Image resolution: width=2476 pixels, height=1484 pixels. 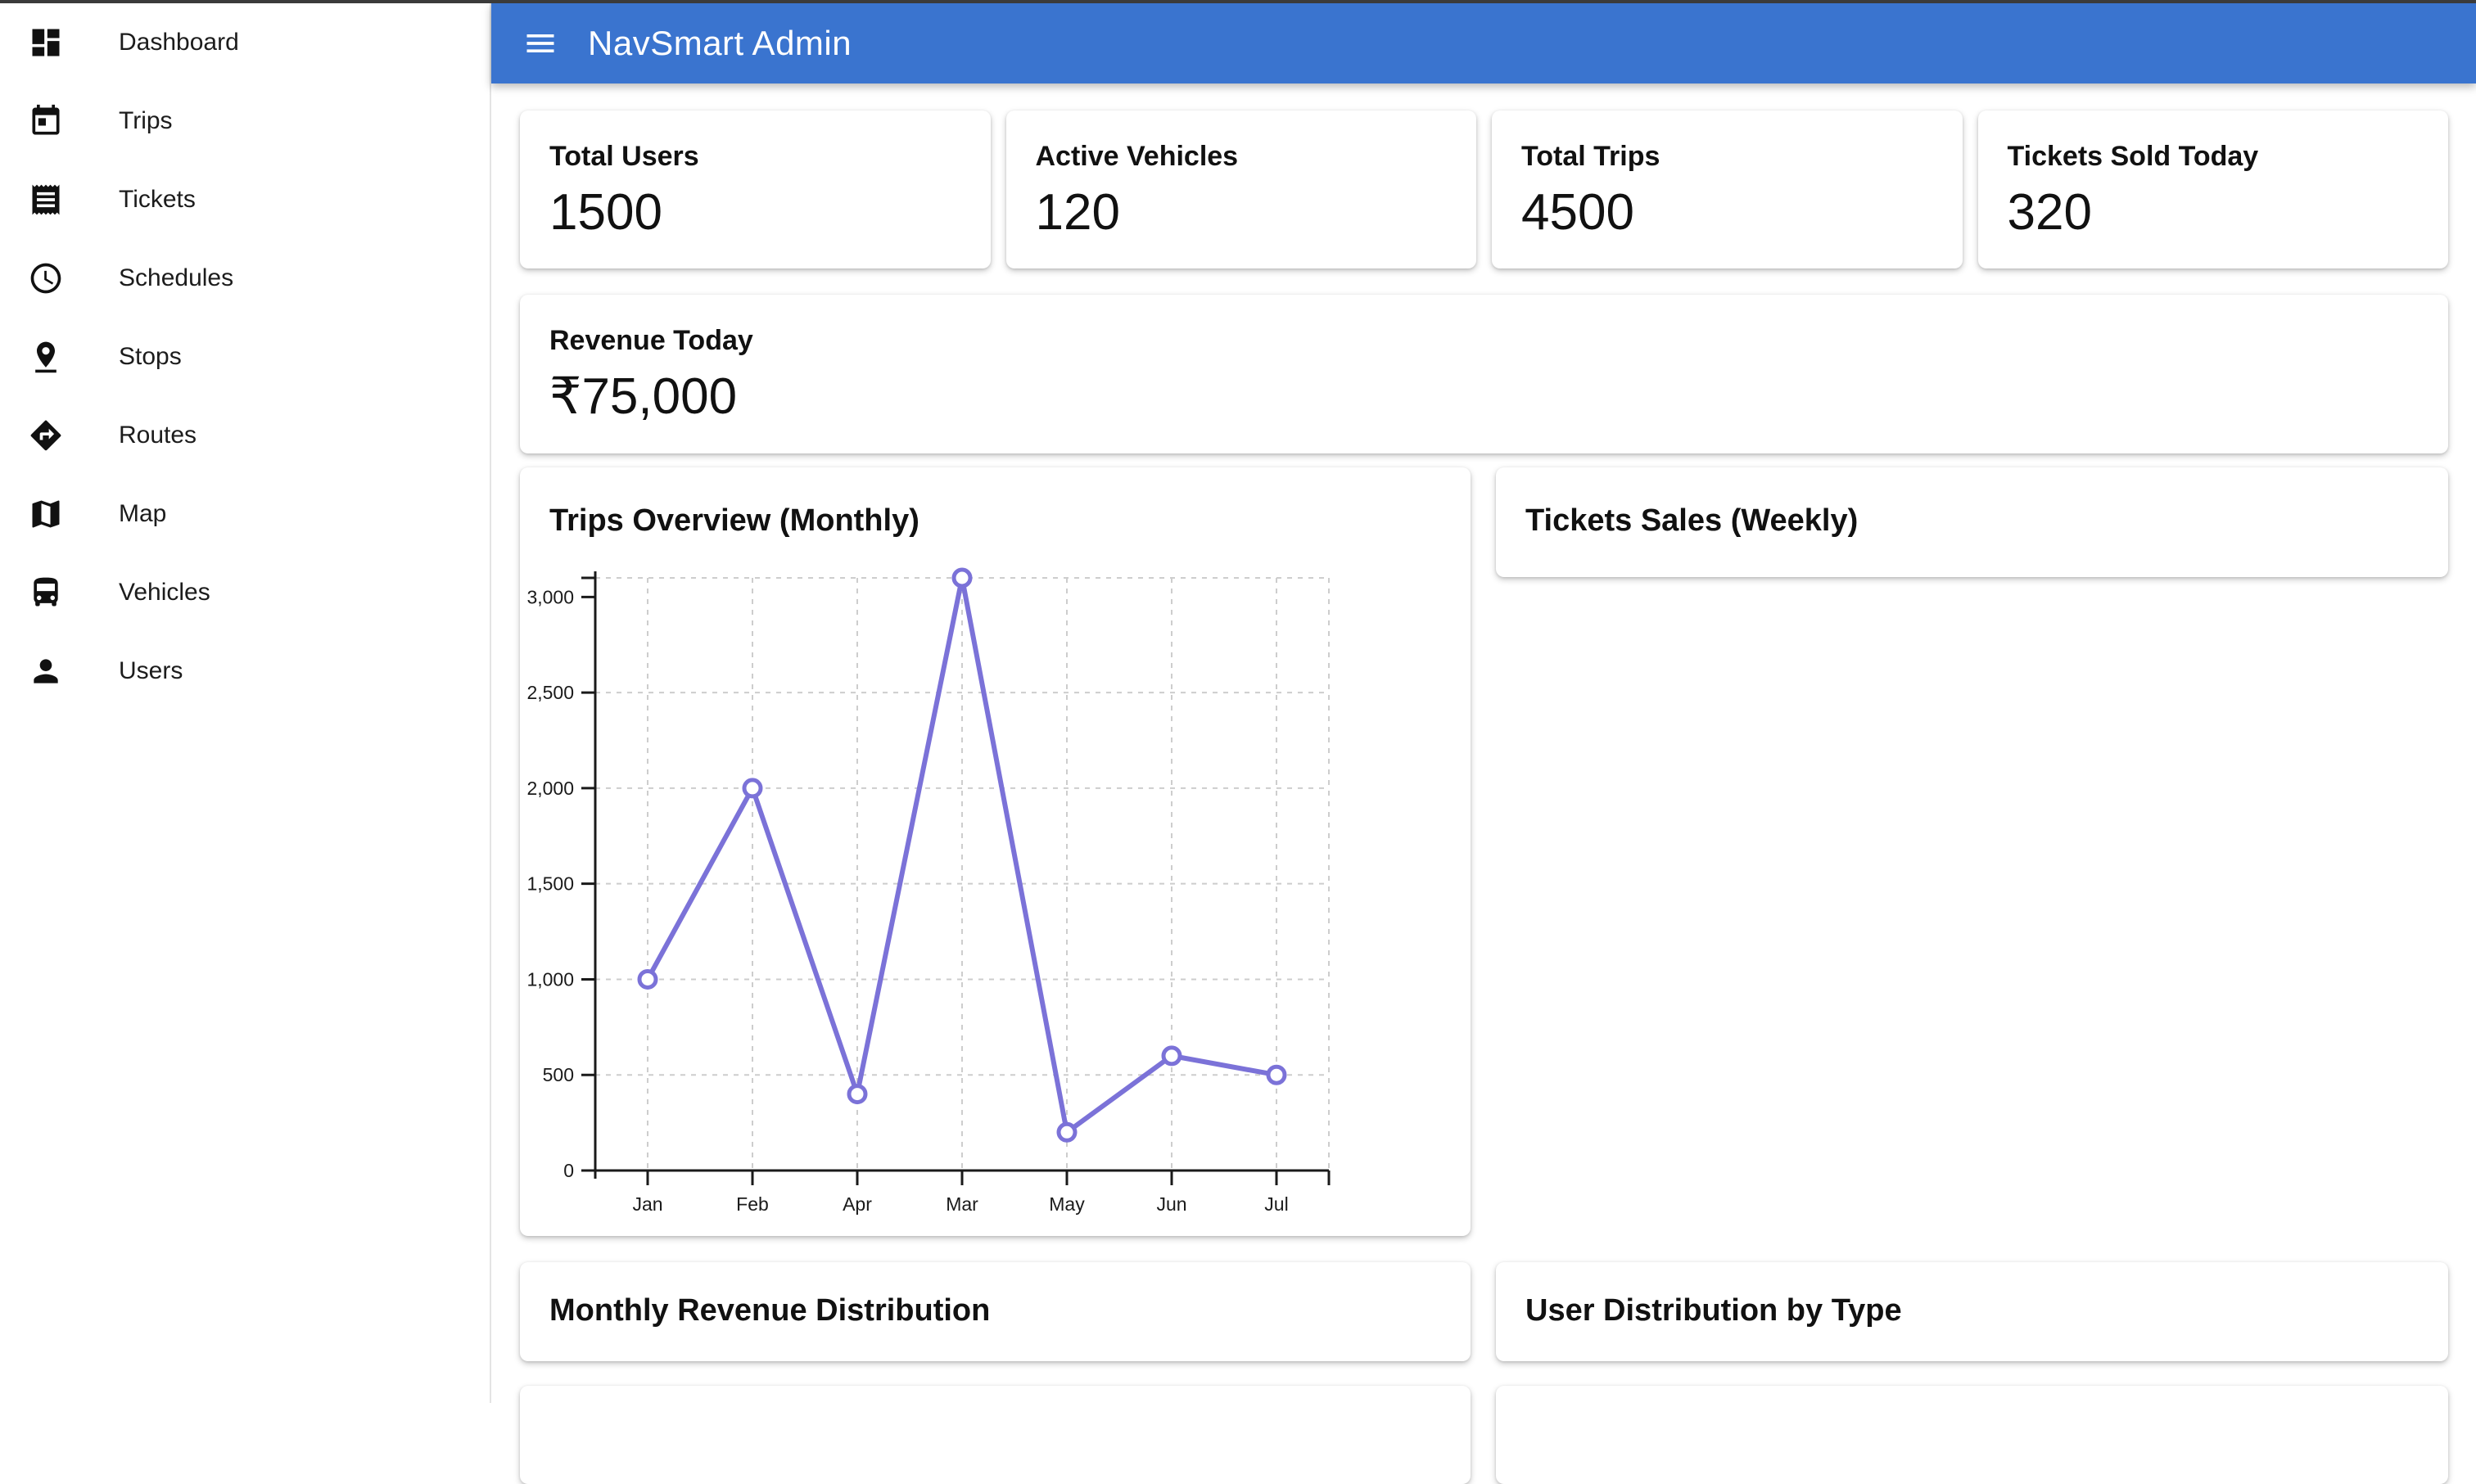 What do you see at coordinates (550, 788) in the screenshot?
I see `svg-text: 2,000` at bounding box center [550, 788].